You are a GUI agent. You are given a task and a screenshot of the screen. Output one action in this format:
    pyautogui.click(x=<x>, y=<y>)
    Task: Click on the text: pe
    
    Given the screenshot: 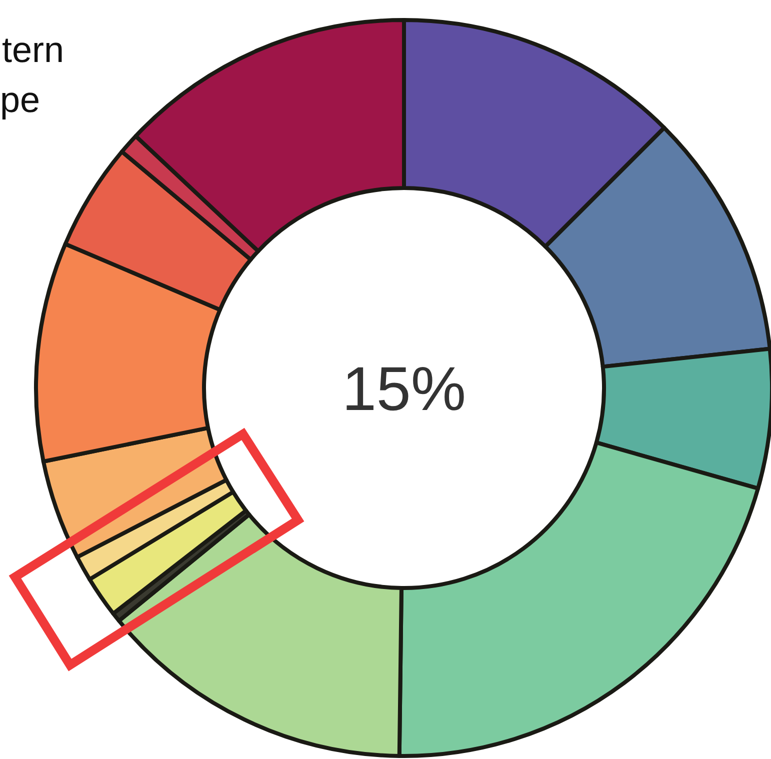 What is the action you would take?
    pyautogui.click(x=20, y=99)
    